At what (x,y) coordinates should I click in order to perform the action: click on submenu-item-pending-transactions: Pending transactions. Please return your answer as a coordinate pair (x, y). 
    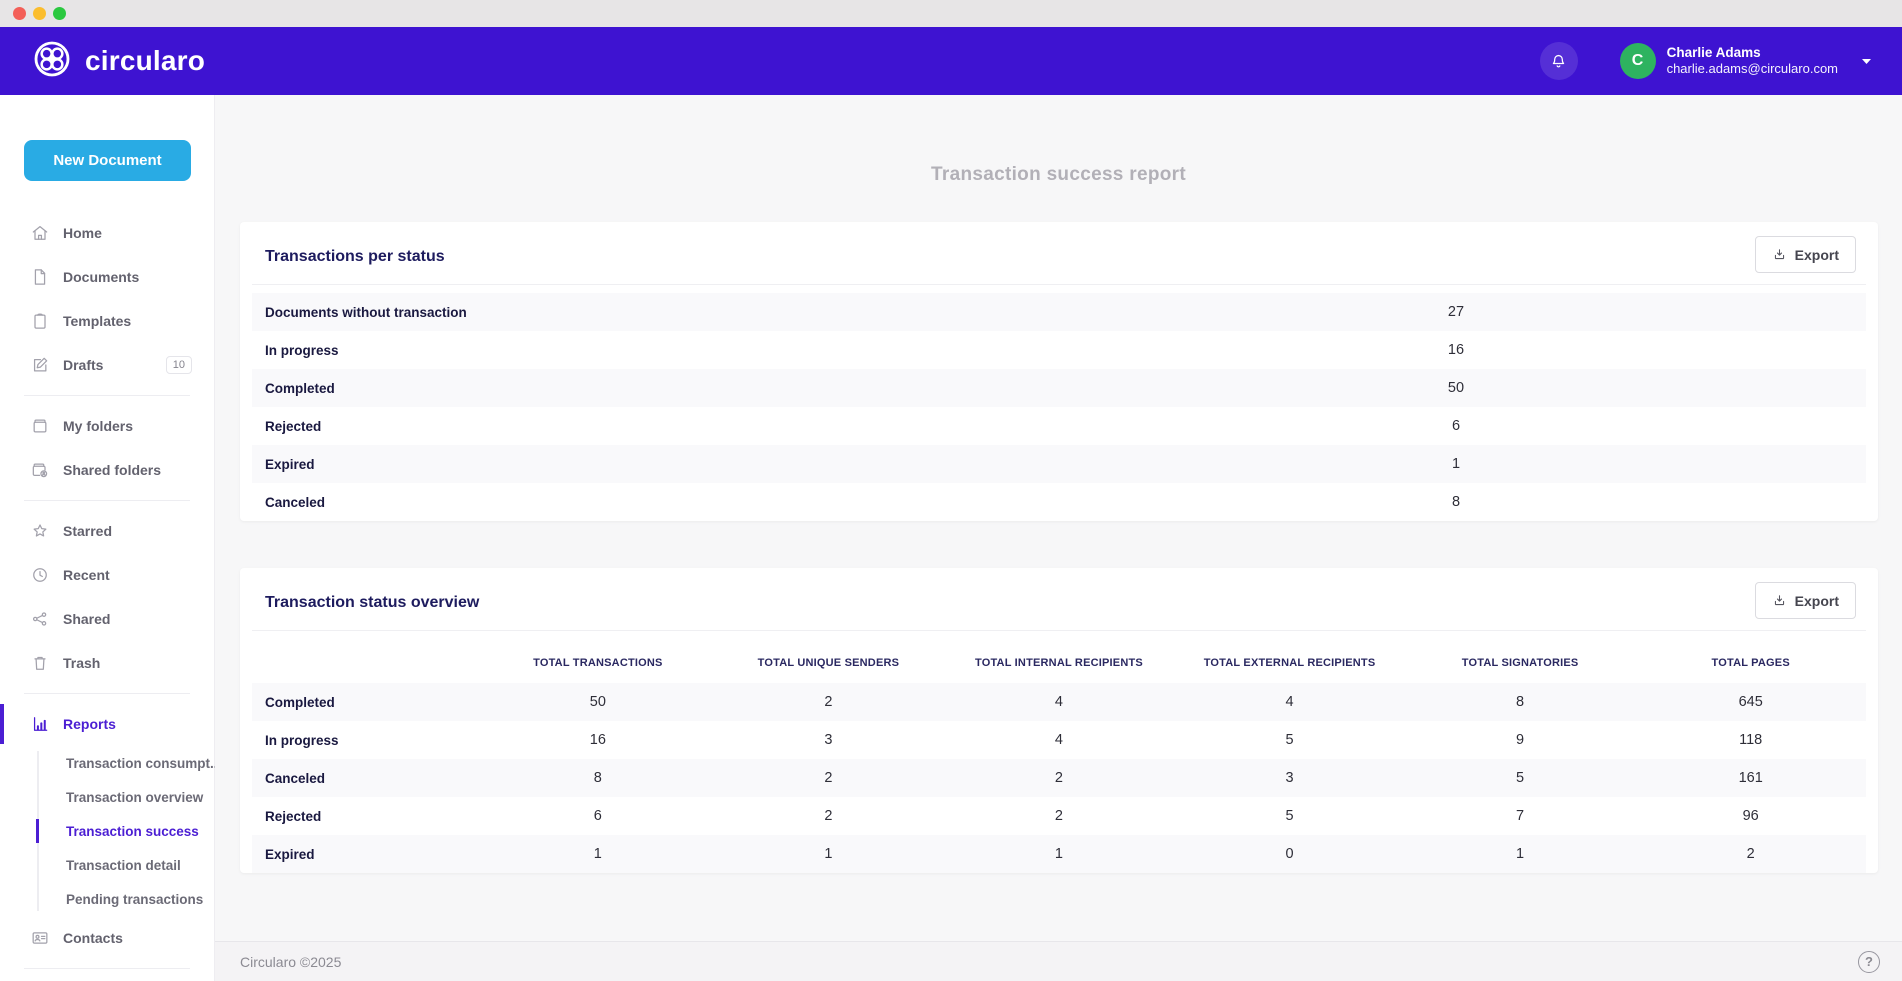
    Looking at the image, I should click on (135, 899).